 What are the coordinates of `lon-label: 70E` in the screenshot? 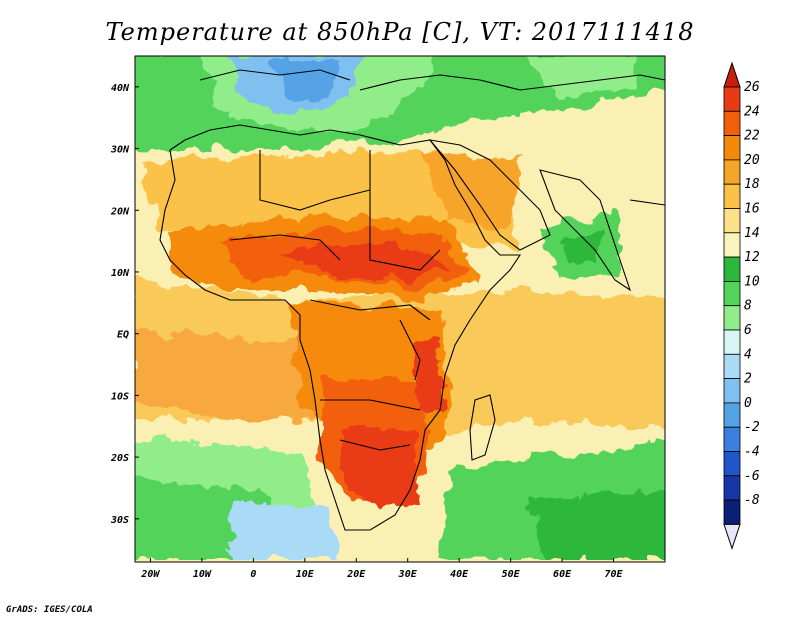 It's located at (614, 574).